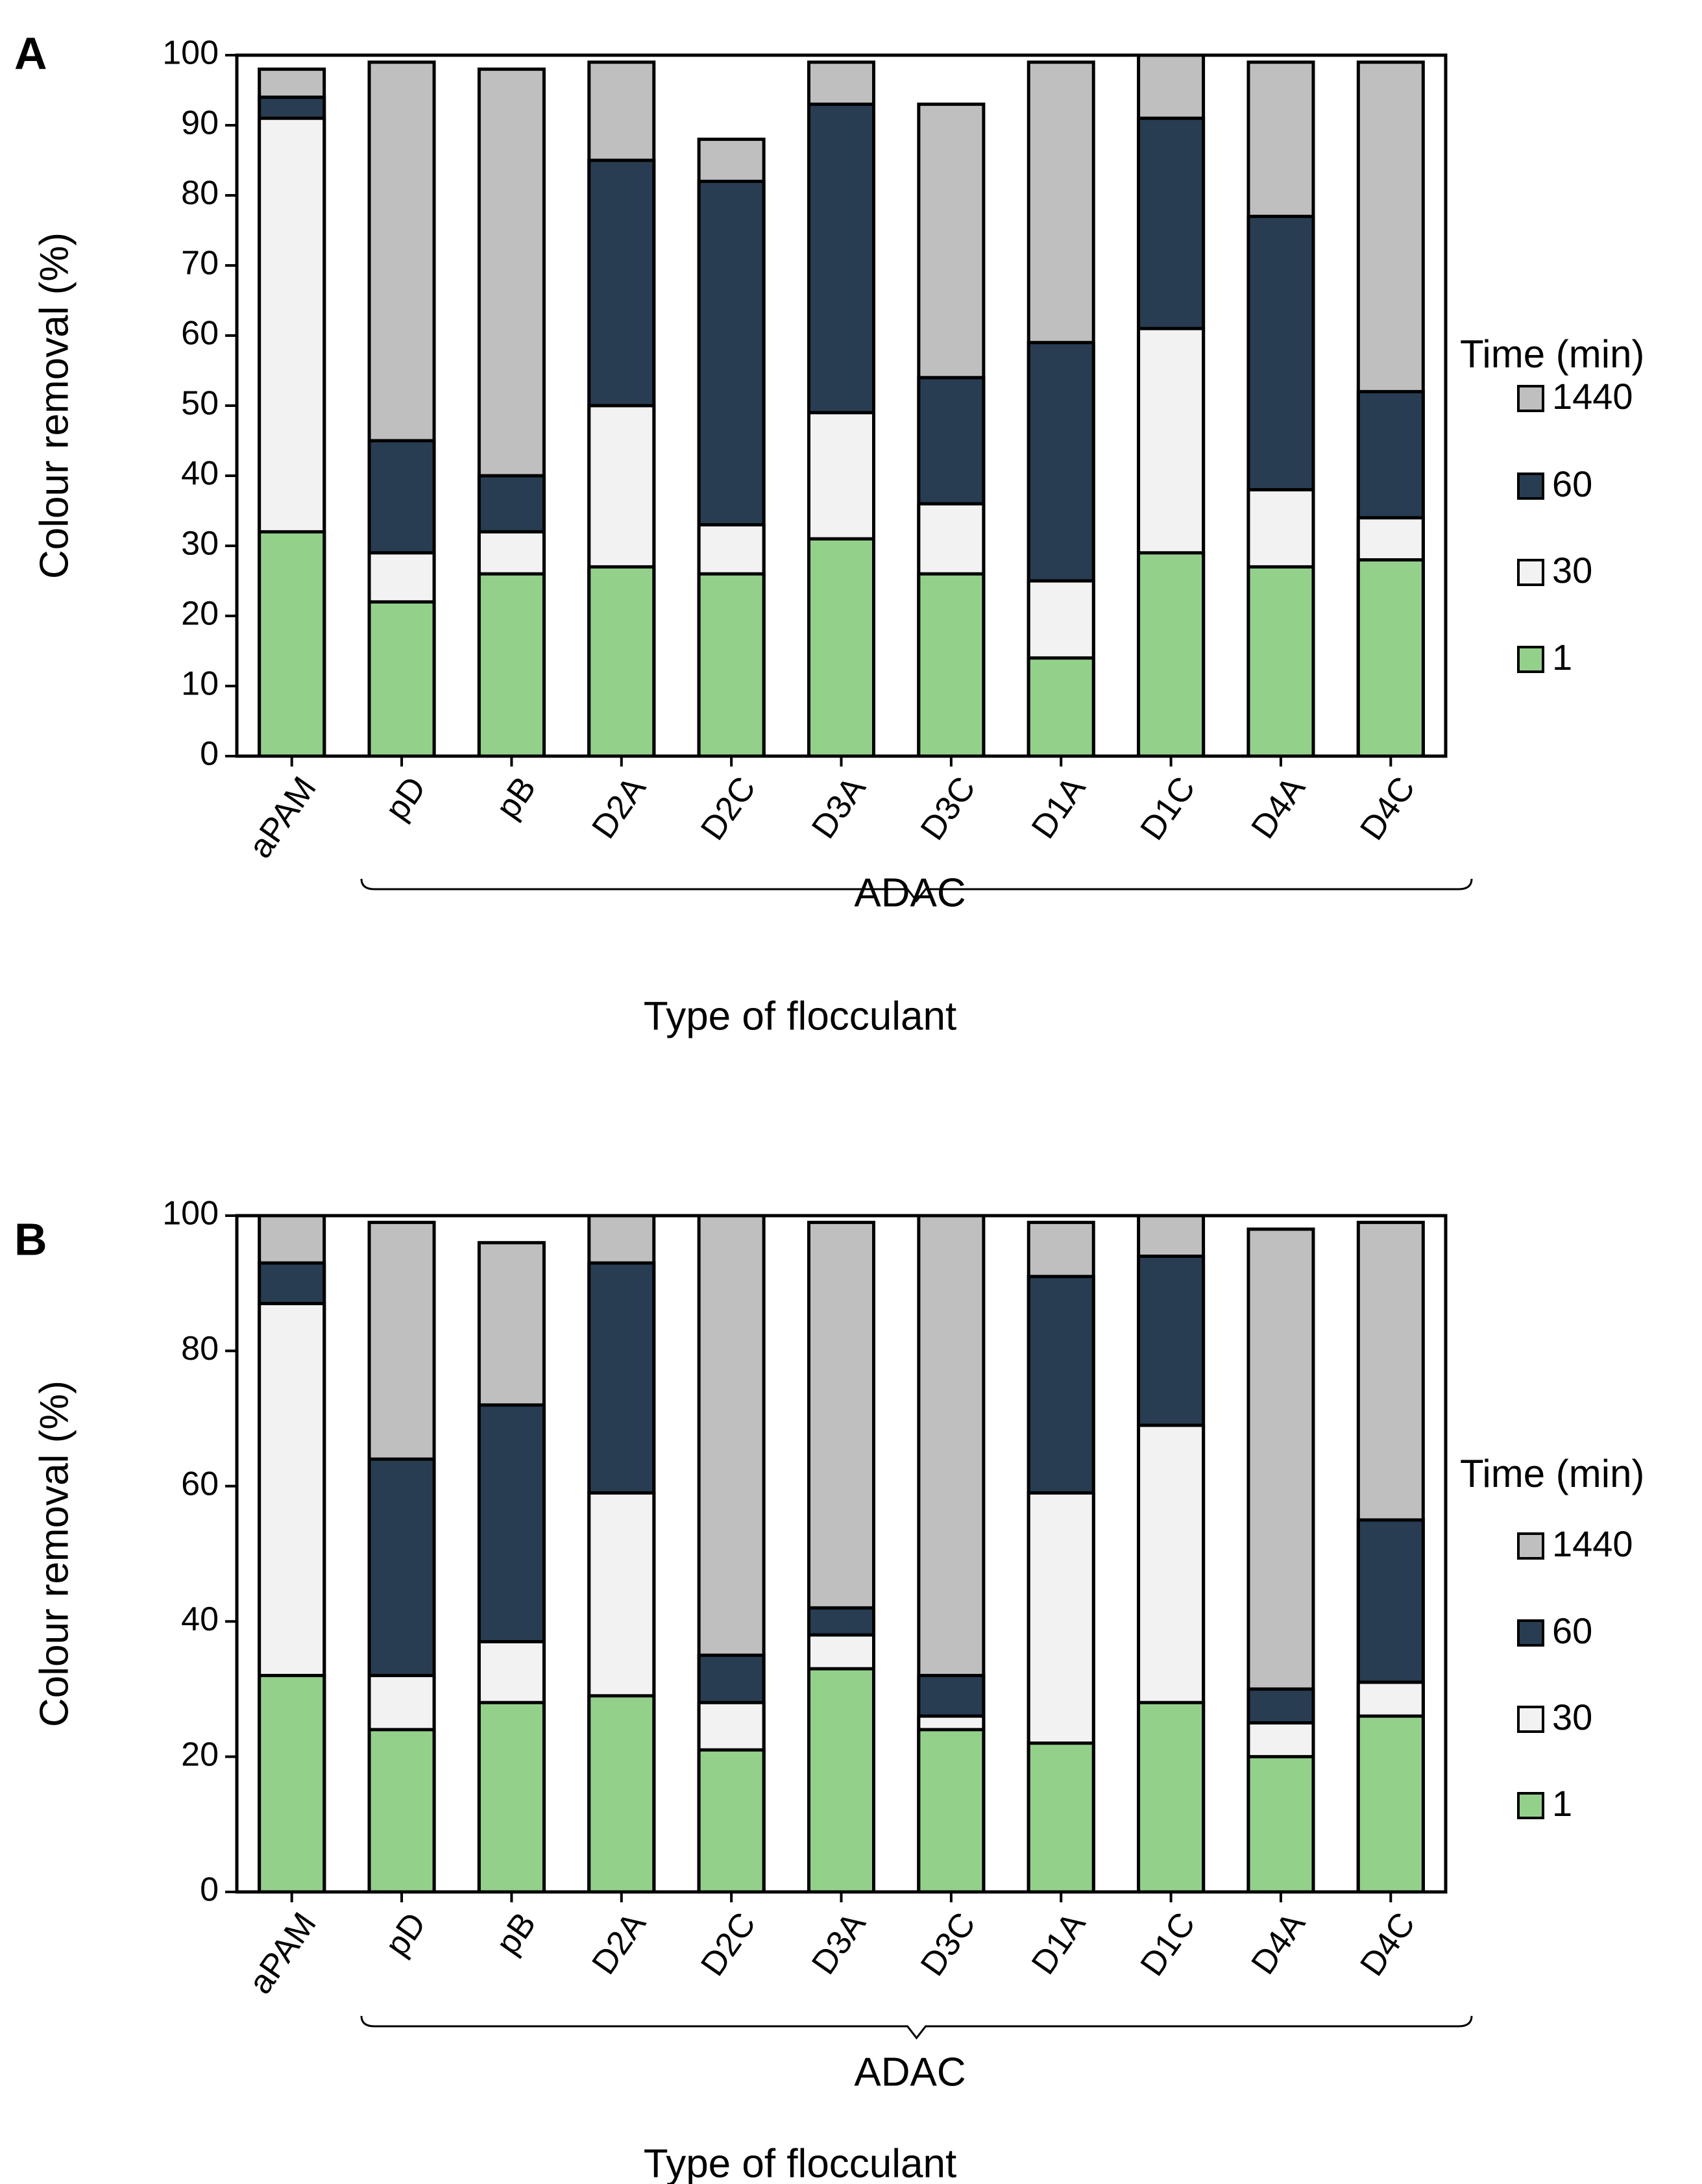 The height and width of the screenshot is (2184, 1702). Describe the element at coordinates (200, 263) in the screenshot. I see `y-tick-label: 70` at that location.